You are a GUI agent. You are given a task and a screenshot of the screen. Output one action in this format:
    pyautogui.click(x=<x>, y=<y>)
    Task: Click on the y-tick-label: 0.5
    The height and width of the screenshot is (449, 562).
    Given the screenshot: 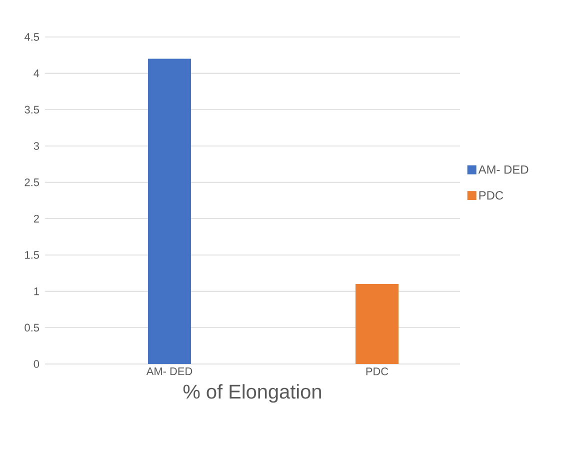 What is the action you would take?
    pyautogui.click(x=32, y=328)
    